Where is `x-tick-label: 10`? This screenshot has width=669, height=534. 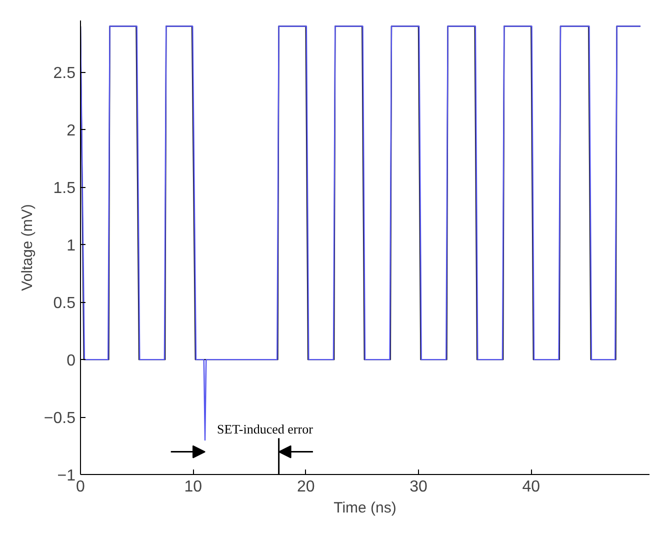 x-tick-label: 10 is located at coordinates (193, 487).